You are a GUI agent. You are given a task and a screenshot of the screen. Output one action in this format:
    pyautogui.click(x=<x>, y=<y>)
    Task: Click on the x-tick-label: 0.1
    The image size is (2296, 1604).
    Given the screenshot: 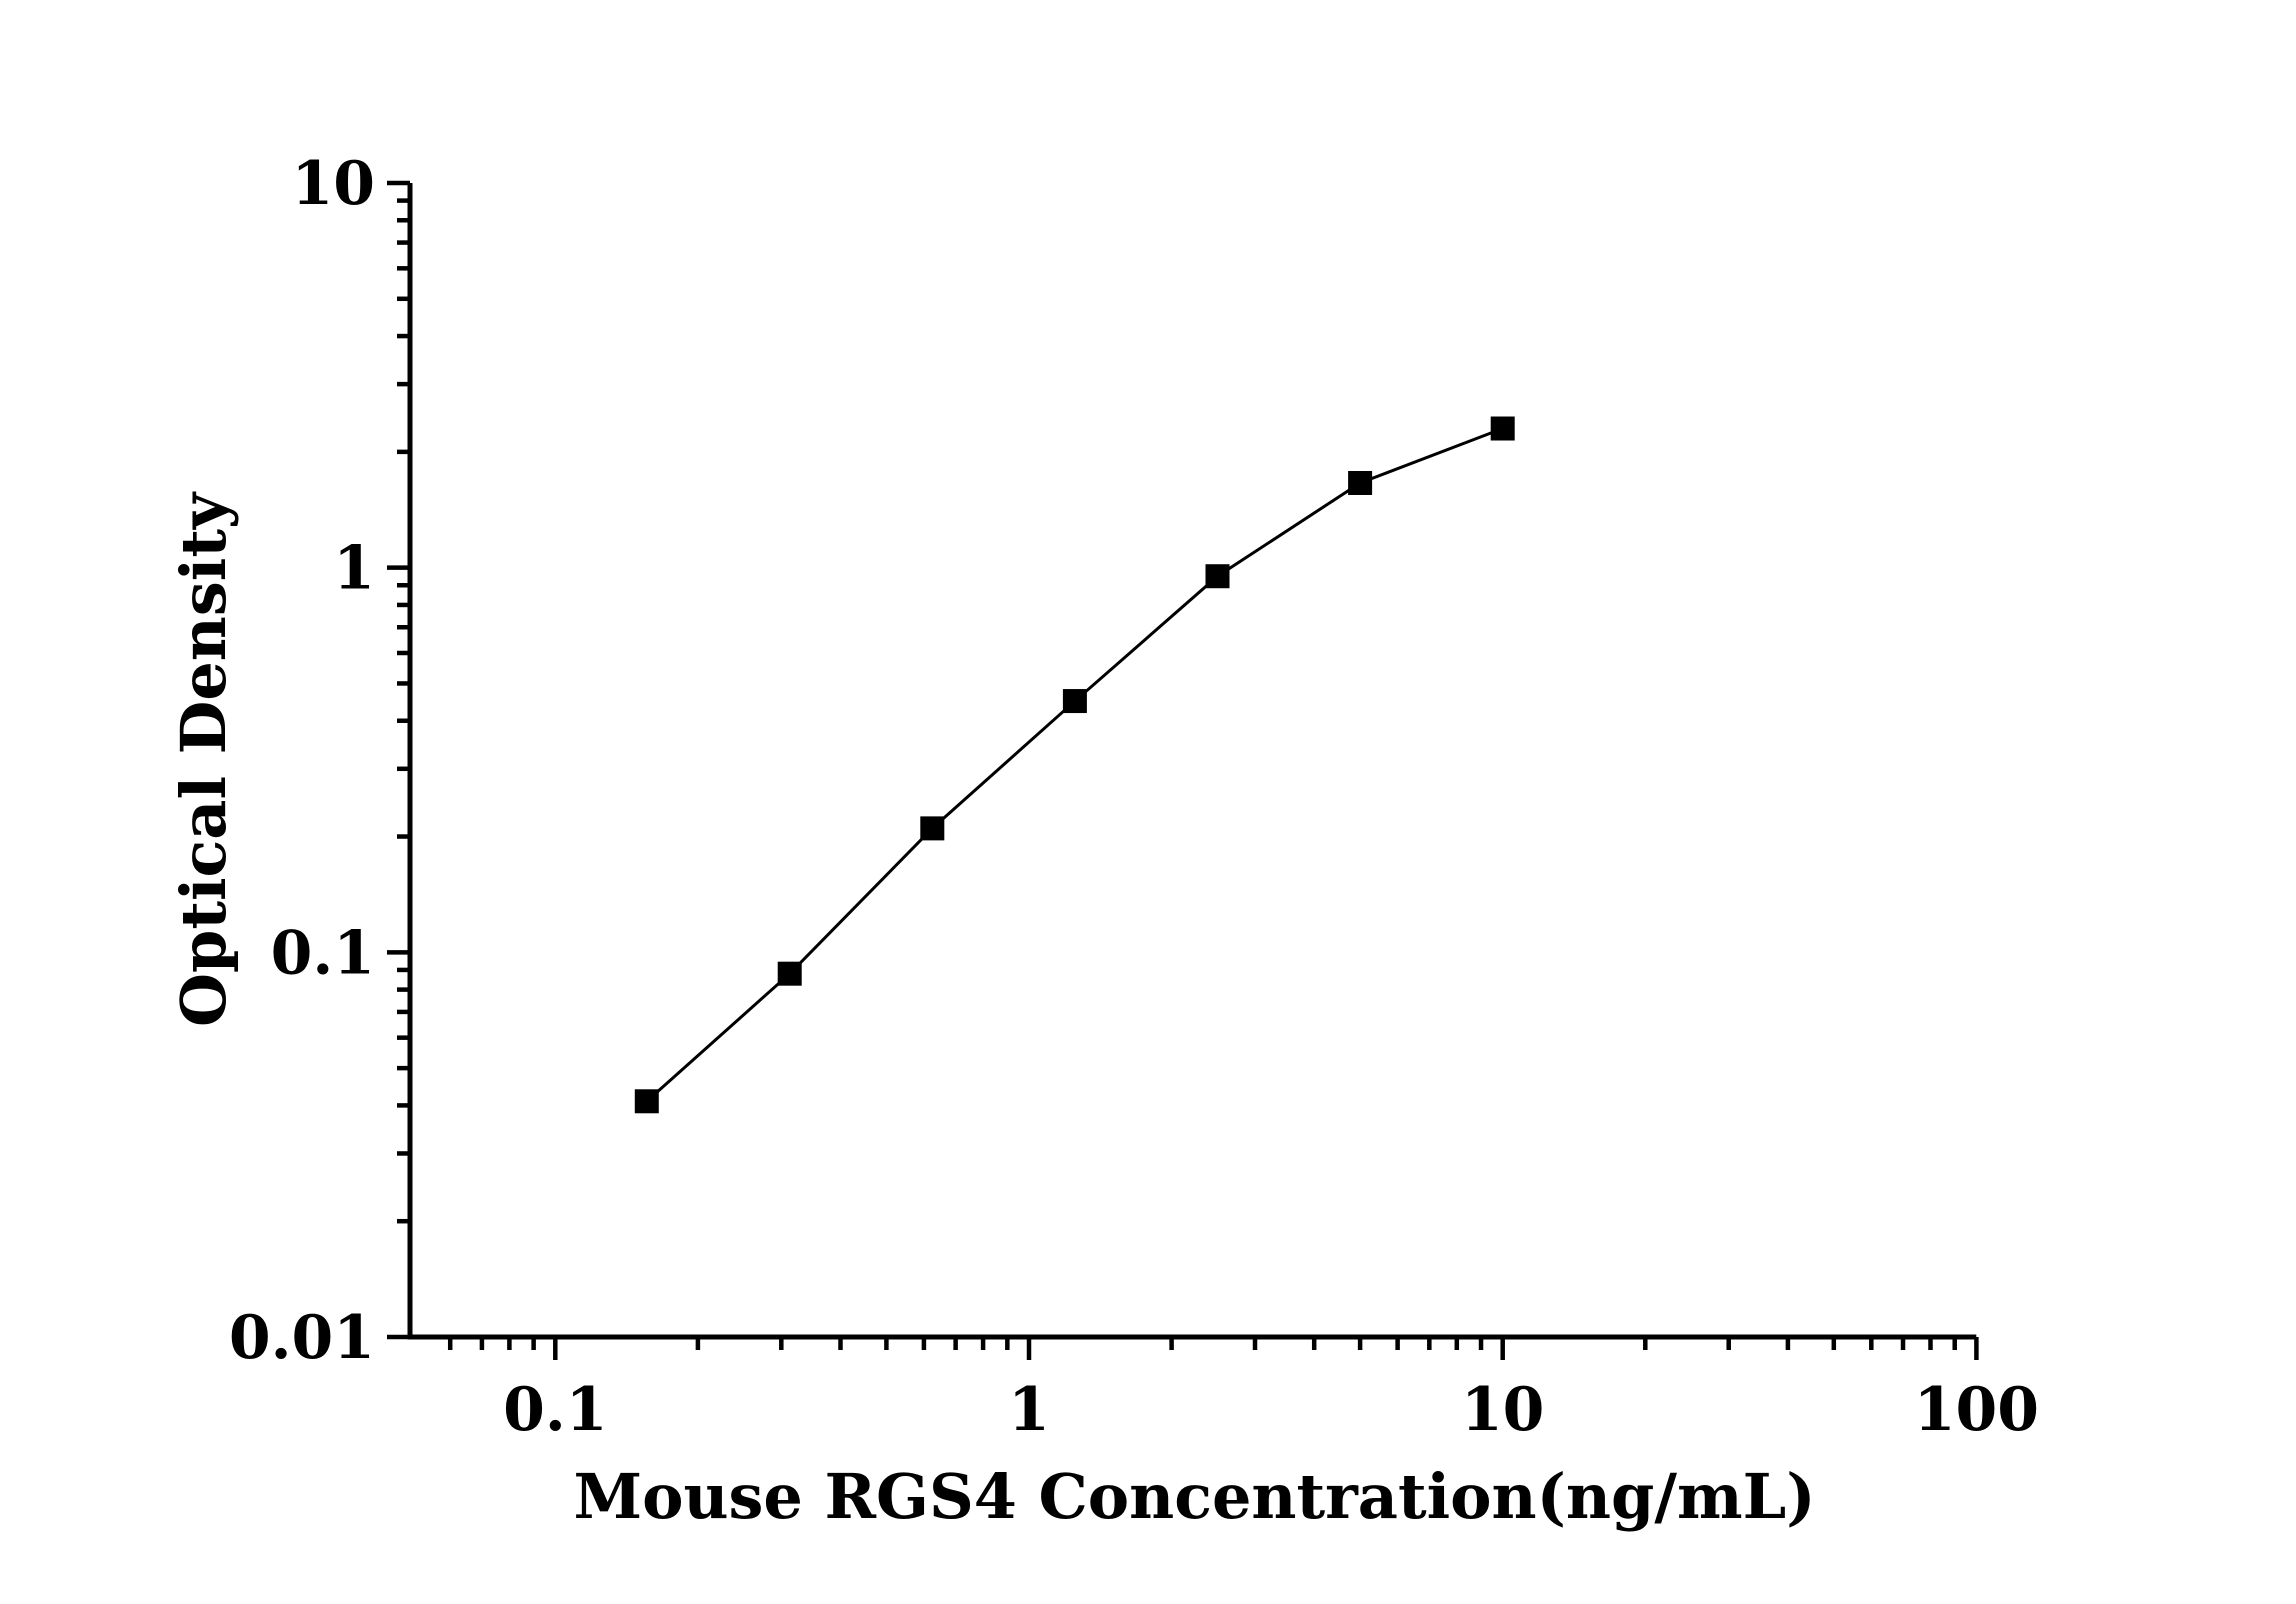 What is the action you would take?
    pyautogui.click(x=555, y=1410)
    